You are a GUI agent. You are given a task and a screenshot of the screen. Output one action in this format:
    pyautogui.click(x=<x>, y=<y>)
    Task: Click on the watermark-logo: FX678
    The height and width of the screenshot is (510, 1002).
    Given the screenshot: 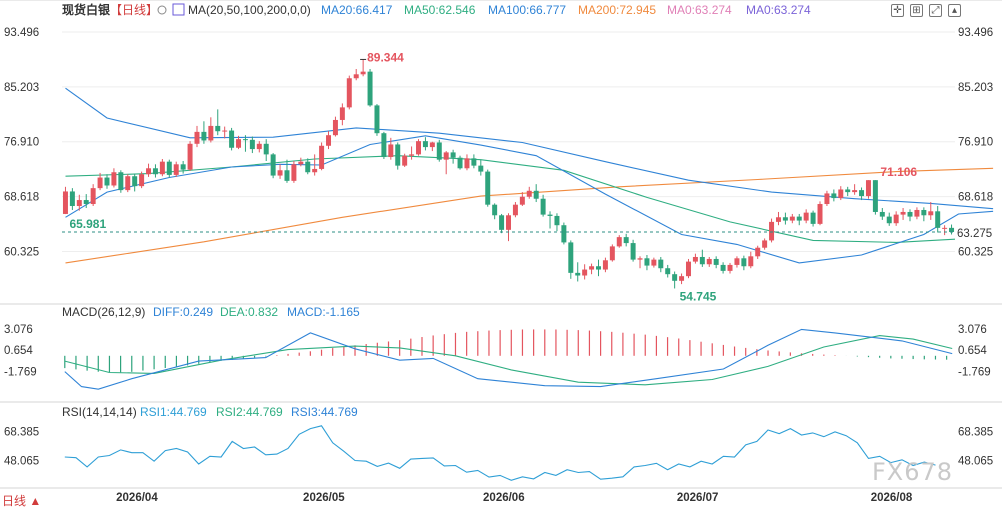 What is the action you would take?
    pyautogui.click(x=913, y=472)
    